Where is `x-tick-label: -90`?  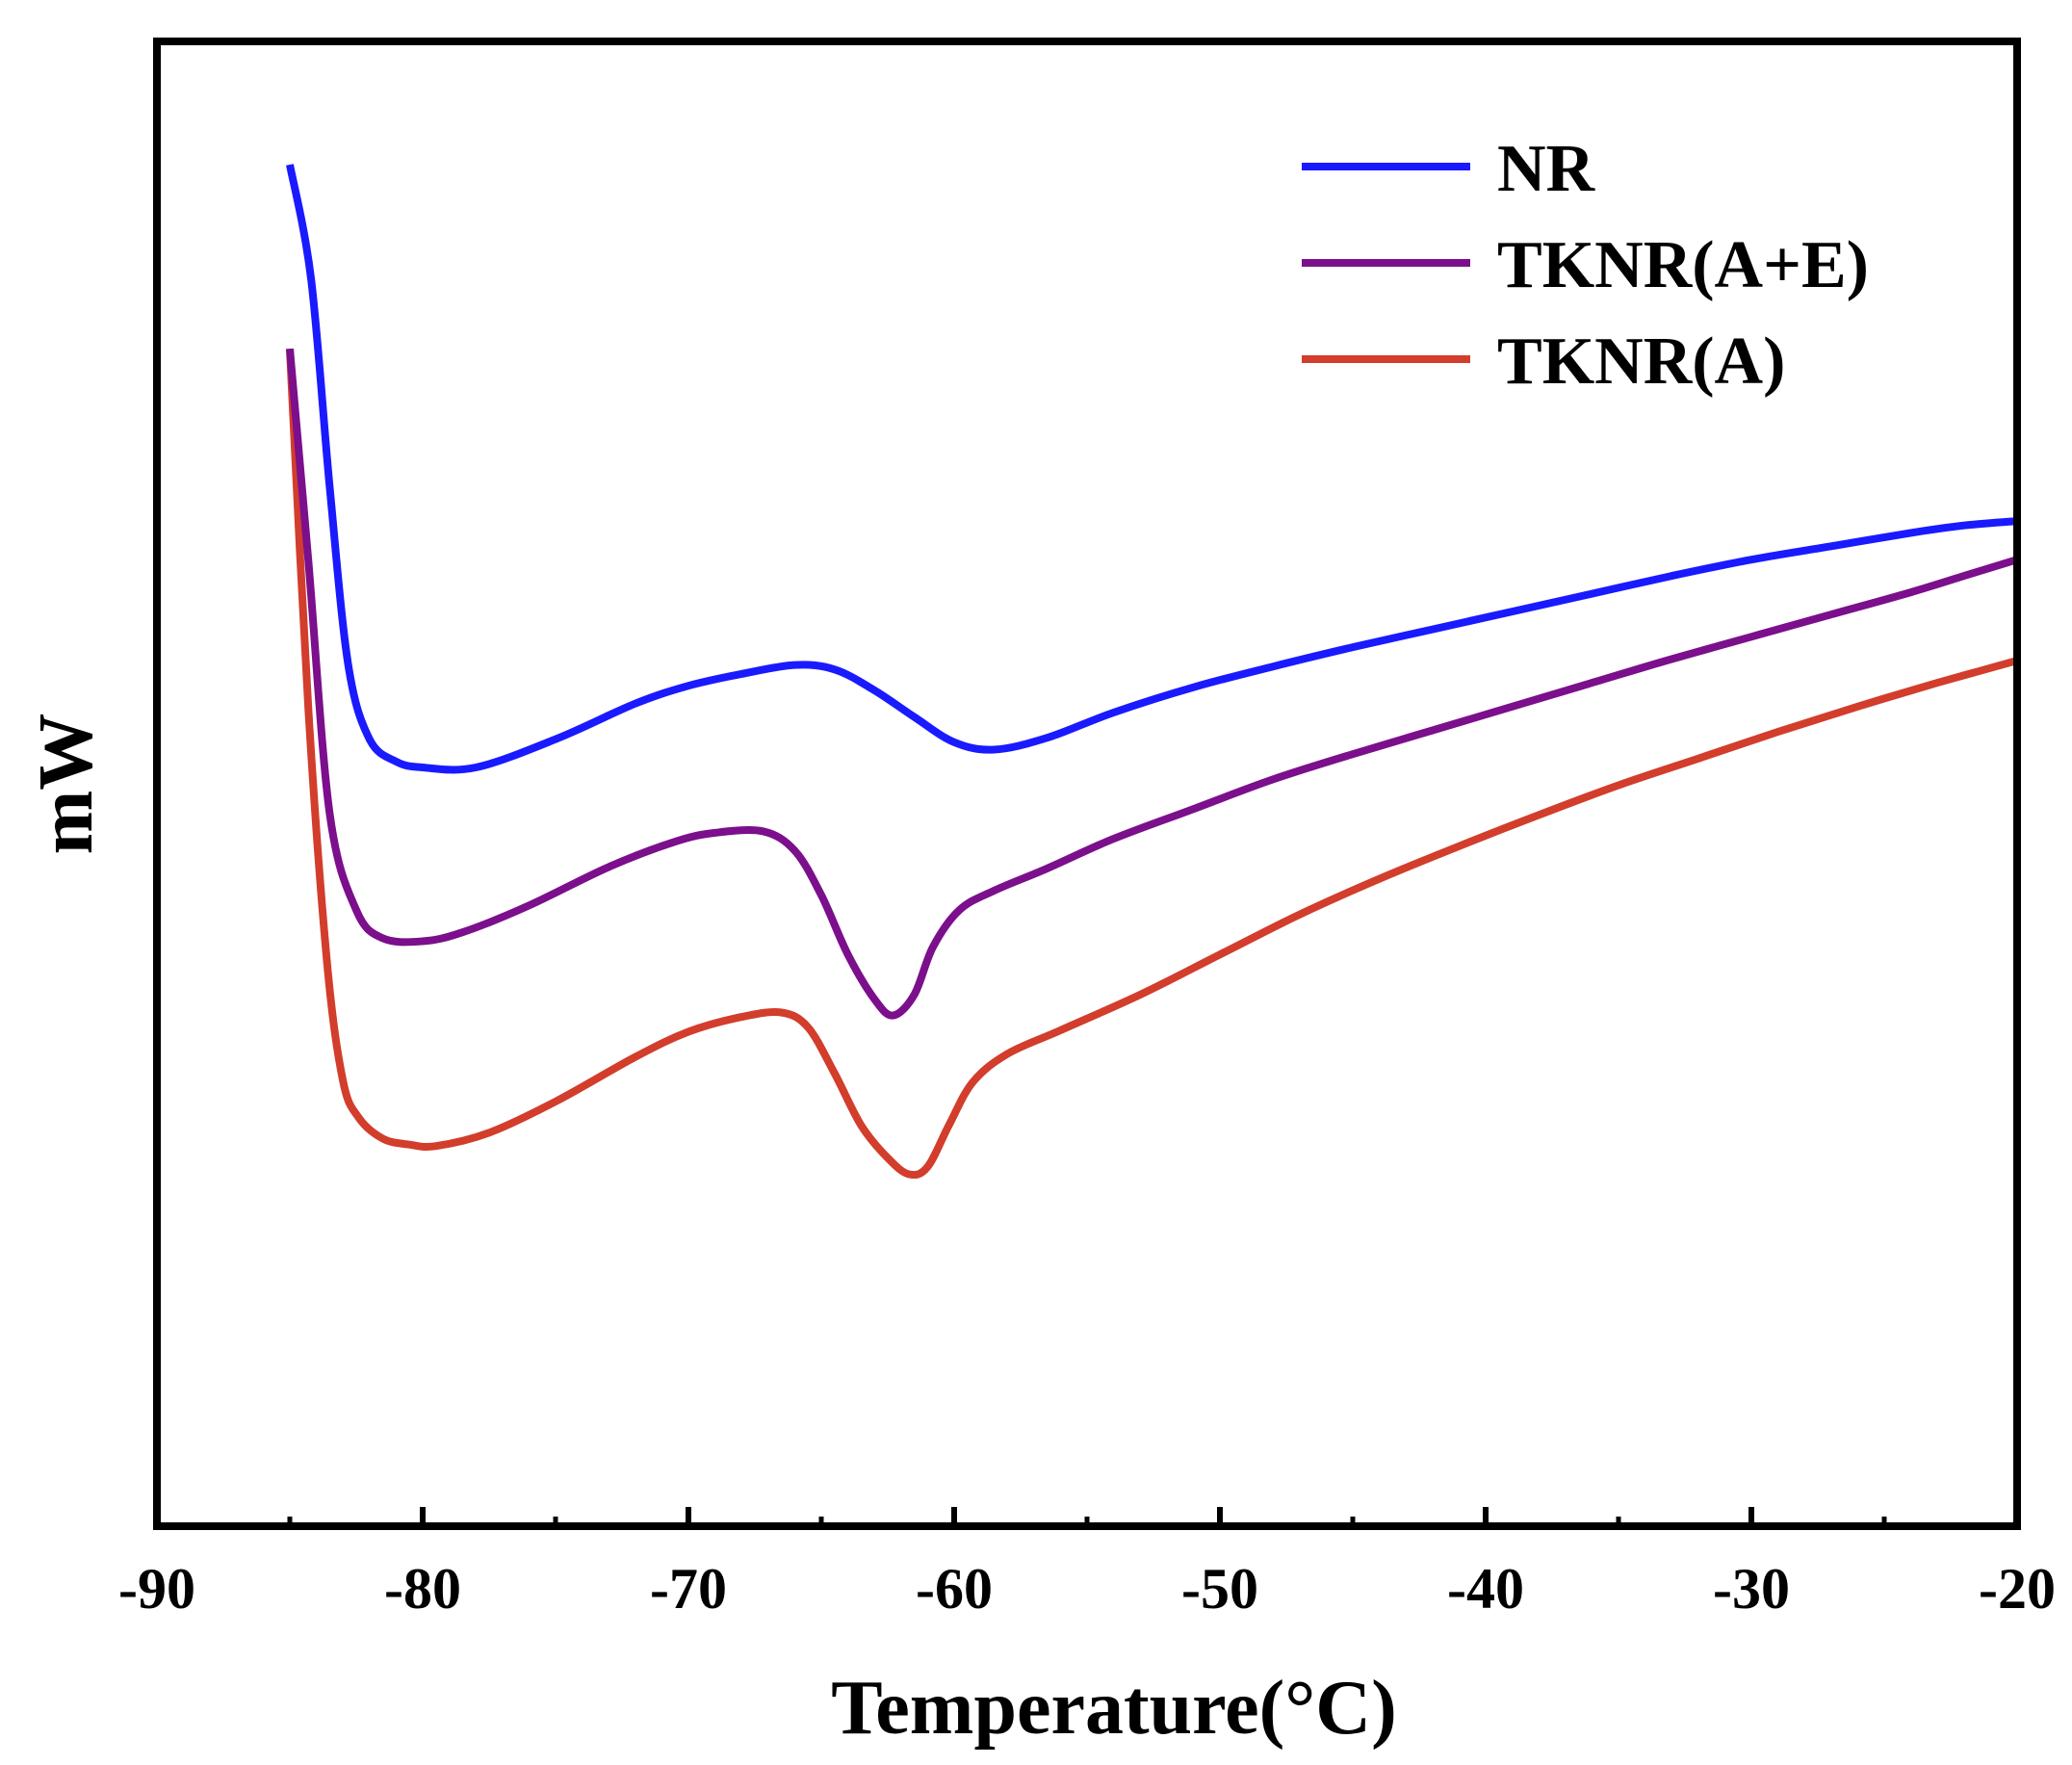
x-tick-label: -90 is located at coordinates (156, 1589).